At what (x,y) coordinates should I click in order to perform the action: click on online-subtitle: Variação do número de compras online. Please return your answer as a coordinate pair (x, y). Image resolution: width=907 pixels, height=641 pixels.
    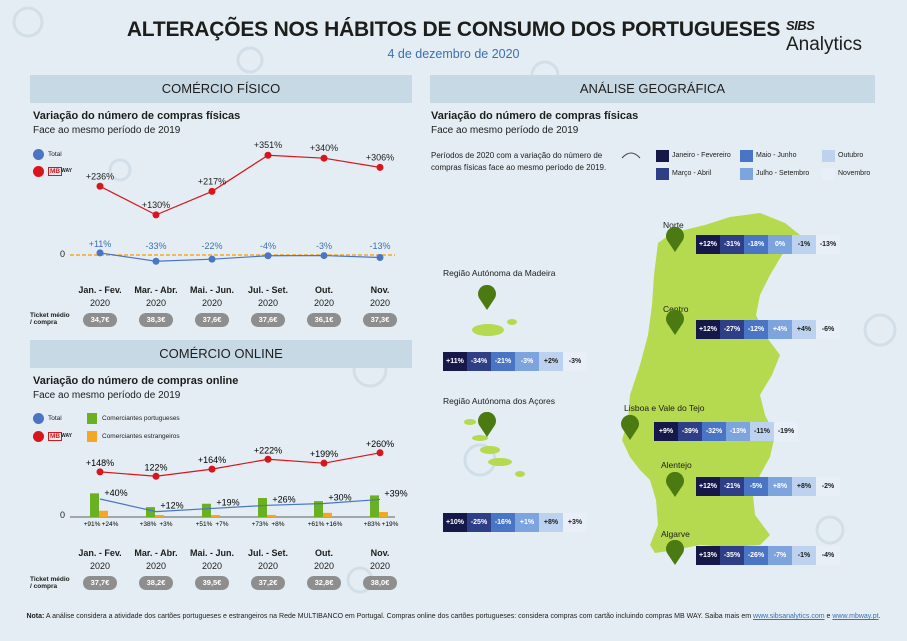
    Looking at the image, I should click on (136, 381).